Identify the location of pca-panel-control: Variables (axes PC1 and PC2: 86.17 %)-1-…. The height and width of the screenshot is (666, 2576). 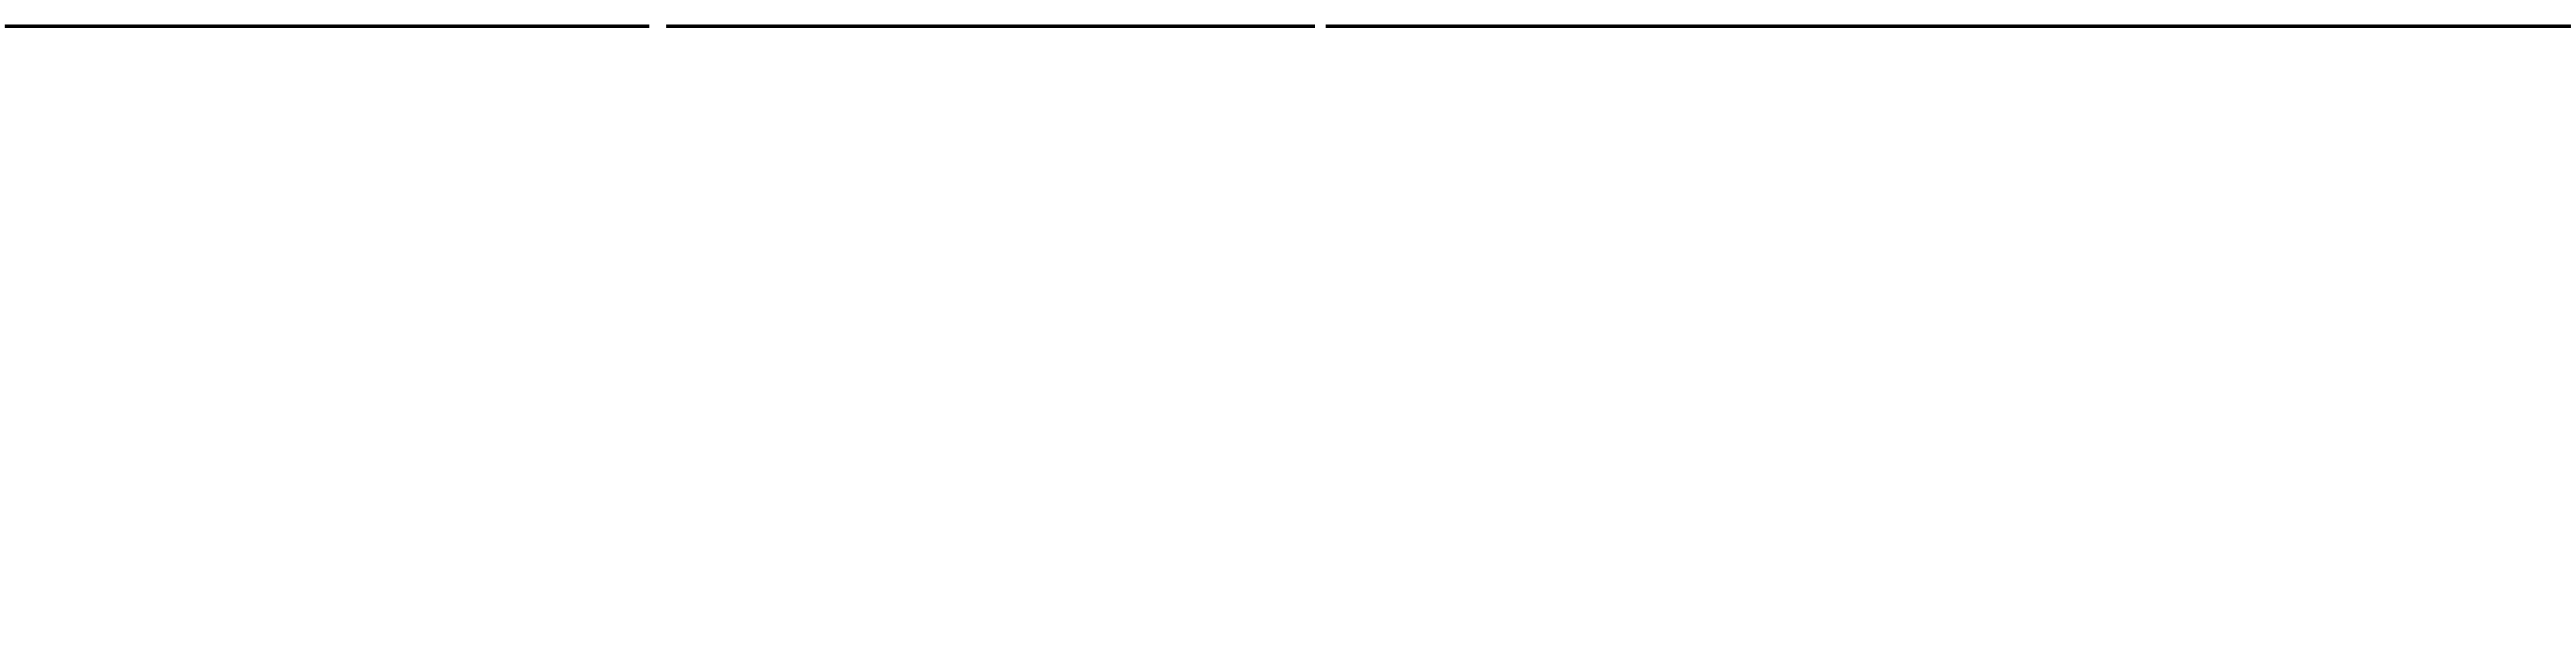
(327, 26).